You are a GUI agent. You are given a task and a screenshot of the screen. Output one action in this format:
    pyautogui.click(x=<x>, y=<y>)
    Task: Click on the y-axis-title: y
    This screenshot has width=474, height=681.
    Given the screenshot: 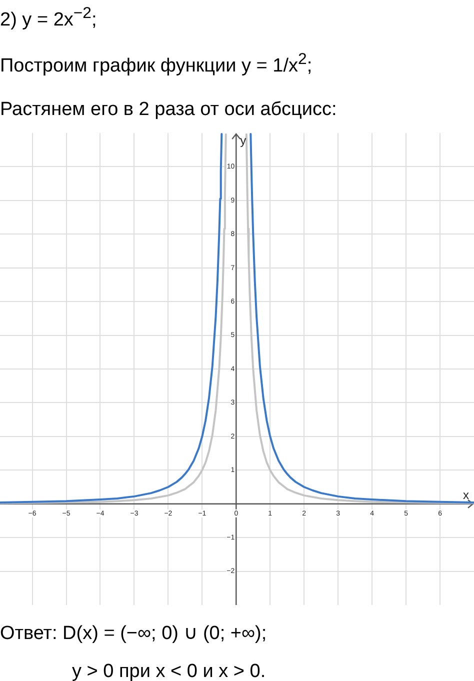 What is the action you would take?
    pyautogui.click(x=243, y=140)
    